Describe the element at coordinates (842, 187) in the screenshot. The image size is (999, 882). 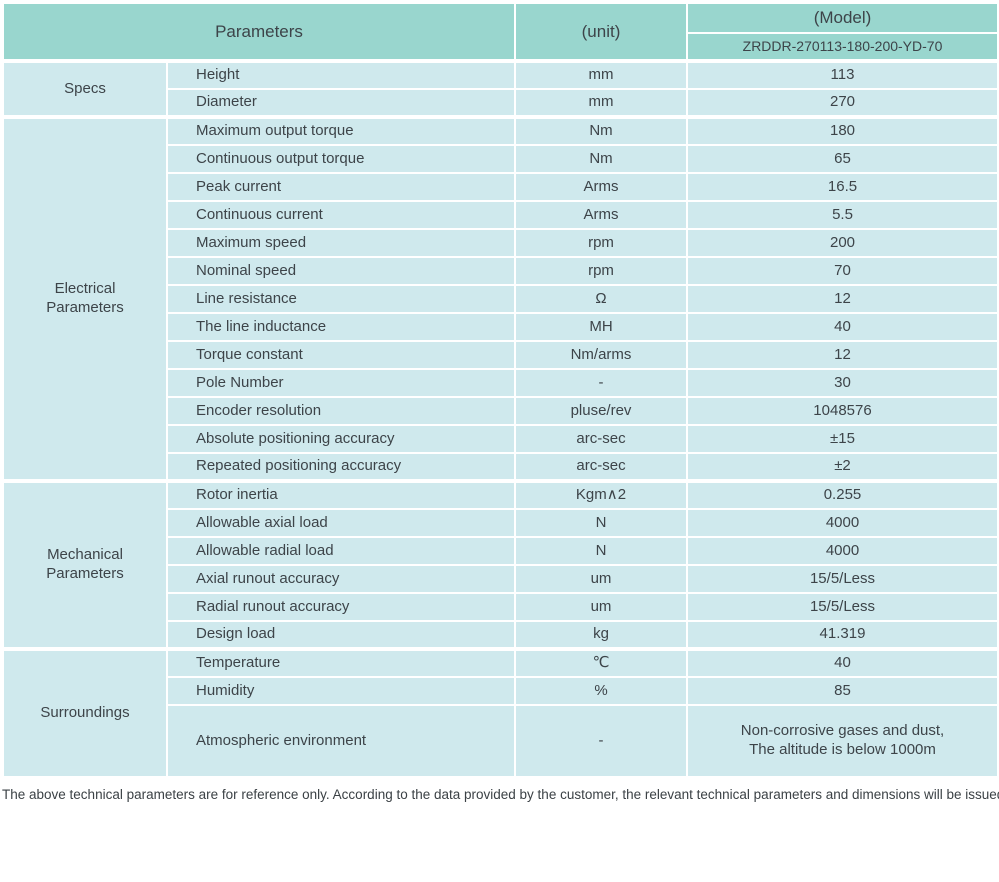
I see `value-cell: 16.5` at that location.